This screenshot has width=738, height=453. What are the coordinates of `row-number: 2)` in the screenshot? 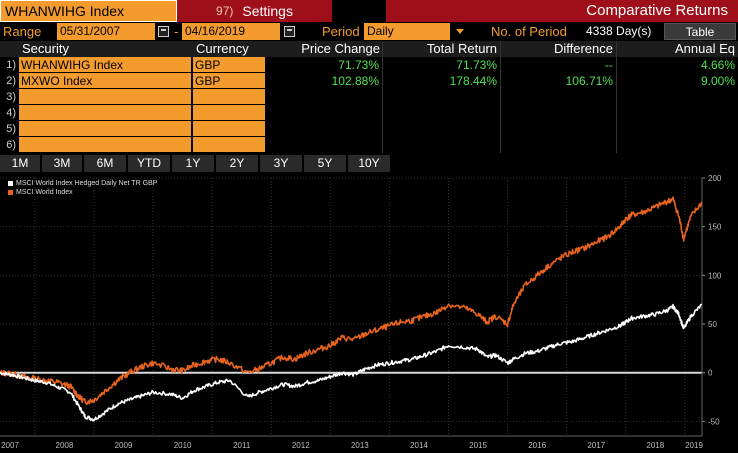 It's located at (11, 81).